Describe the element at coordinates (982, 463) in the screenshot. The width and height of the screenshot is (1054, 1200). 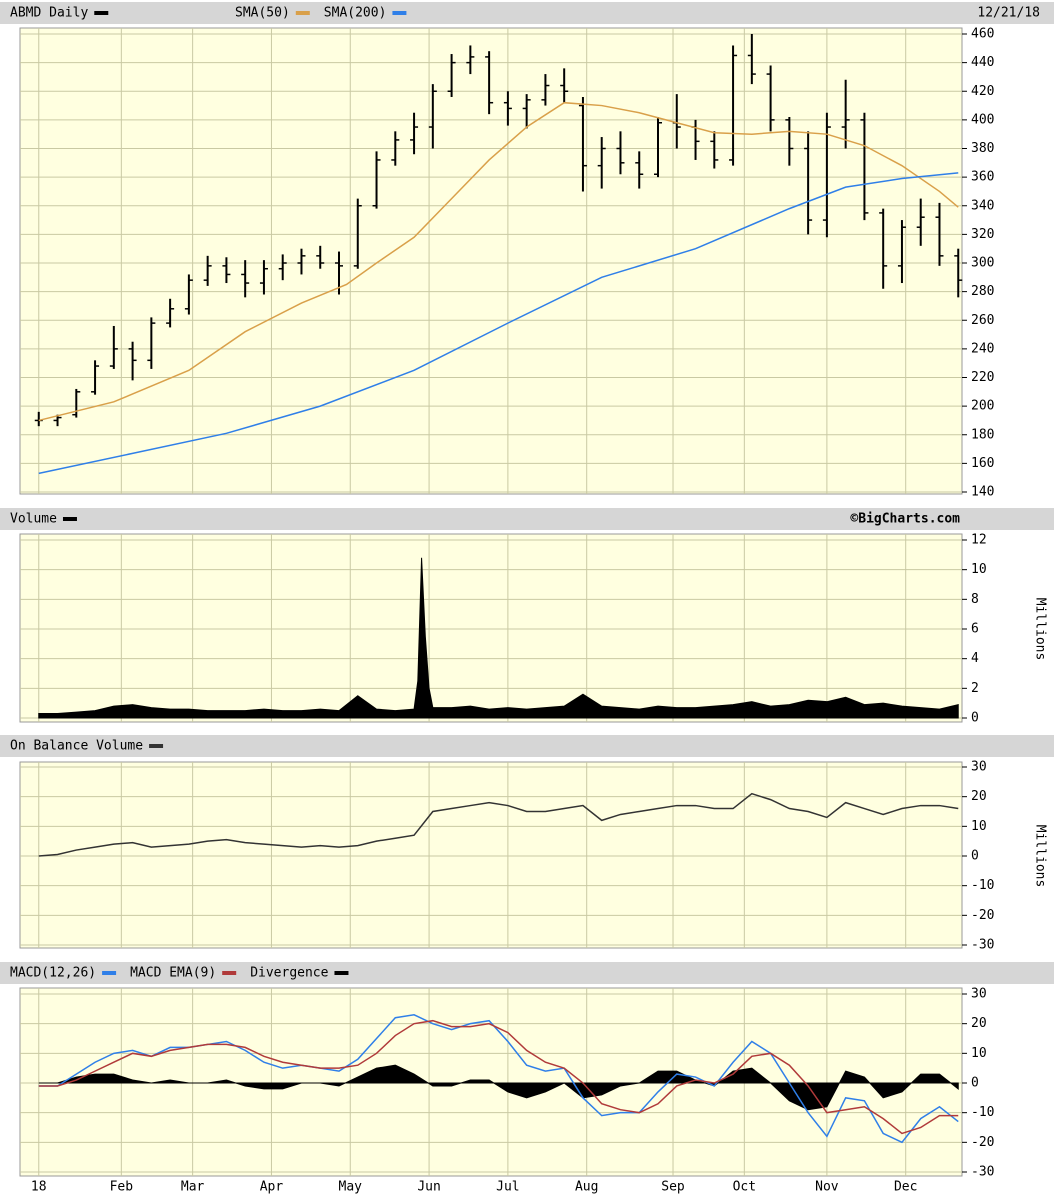
I see `y-tick-label: 160` at that location.